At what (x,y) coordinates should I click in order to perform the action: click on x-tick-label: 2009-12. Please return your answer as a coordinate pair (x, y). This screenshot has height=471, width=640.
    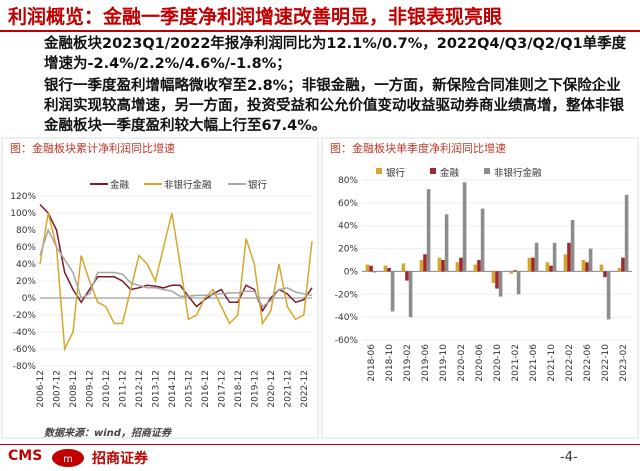
    Looking at the image, I should click on (90, 389).